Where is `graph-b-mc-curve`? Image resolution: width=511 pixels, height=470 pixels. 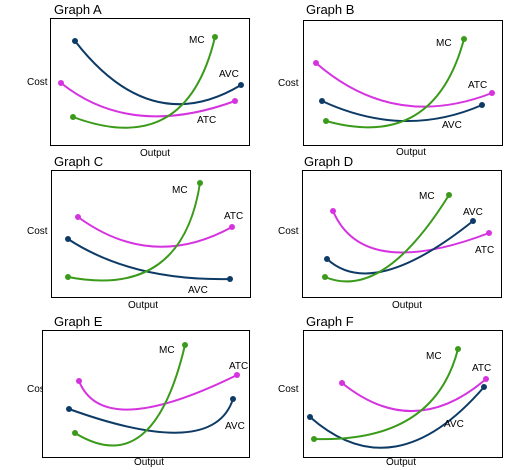 graph-b-mc-curve is located at coordinates (395, 83).